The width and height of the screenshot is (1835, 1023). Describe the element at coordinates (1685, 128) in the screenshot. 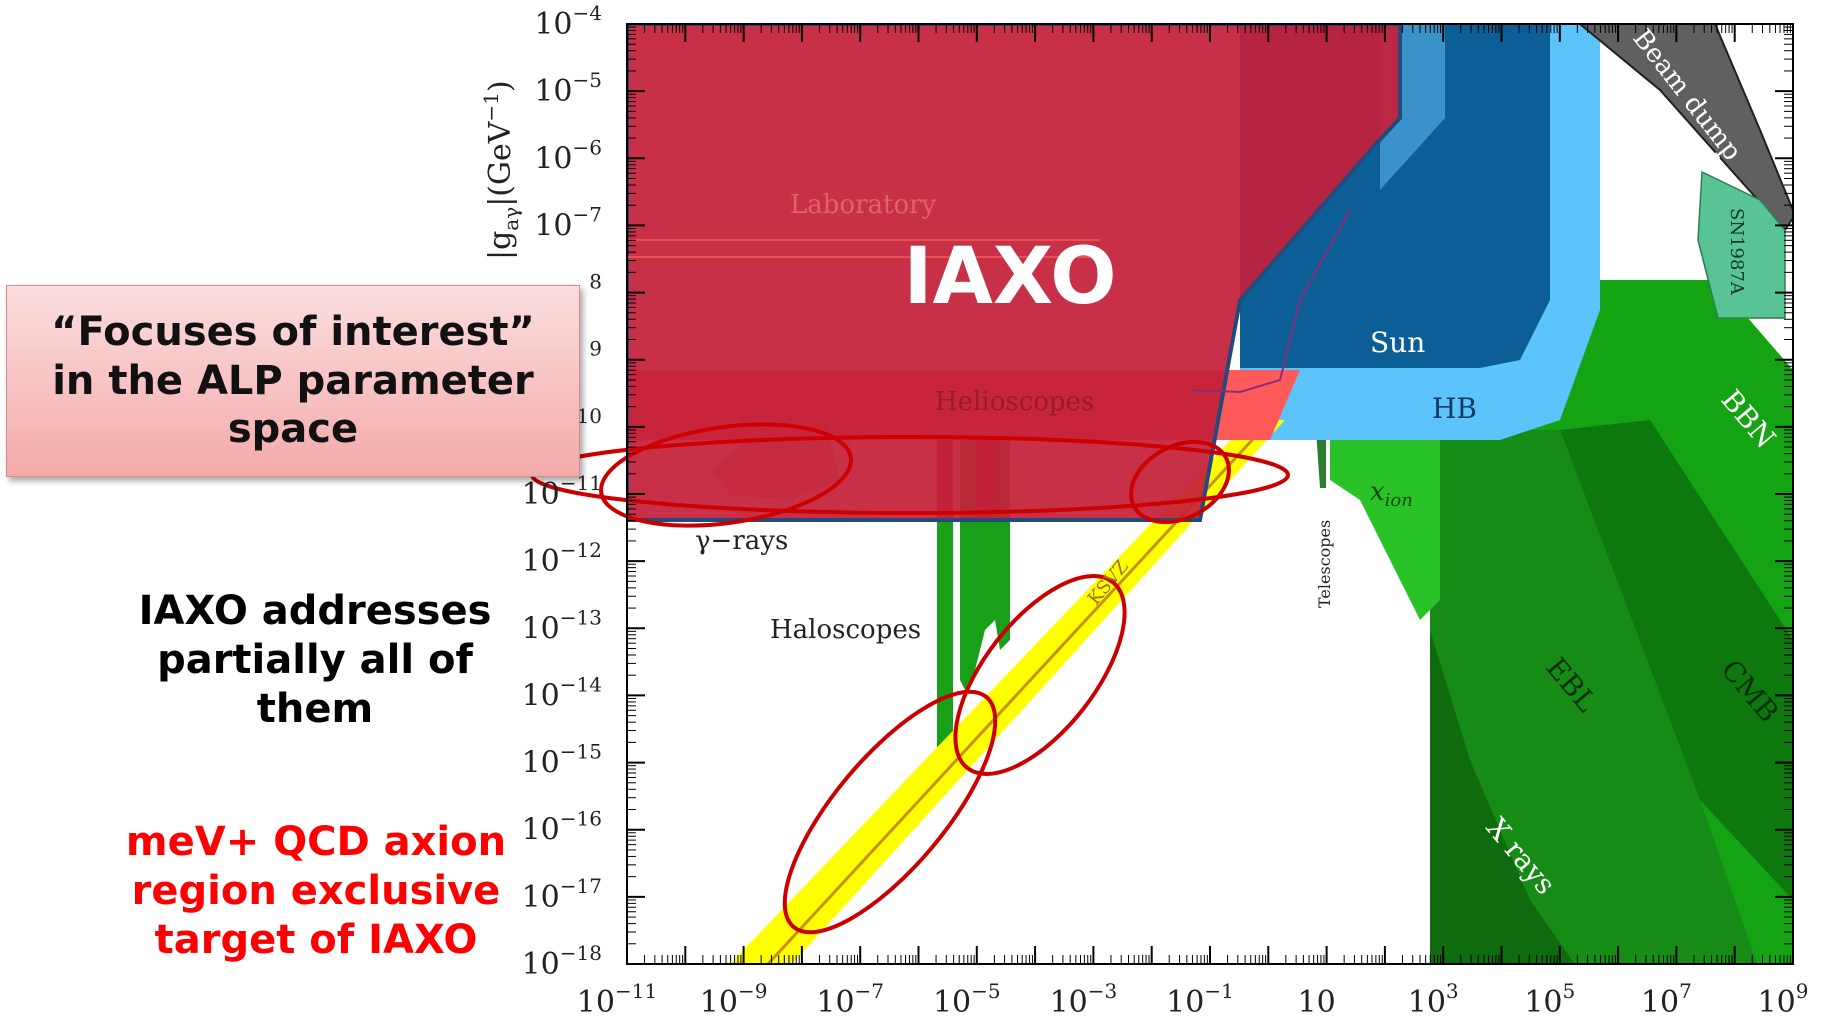

I see `beam-dump-region` at that location.